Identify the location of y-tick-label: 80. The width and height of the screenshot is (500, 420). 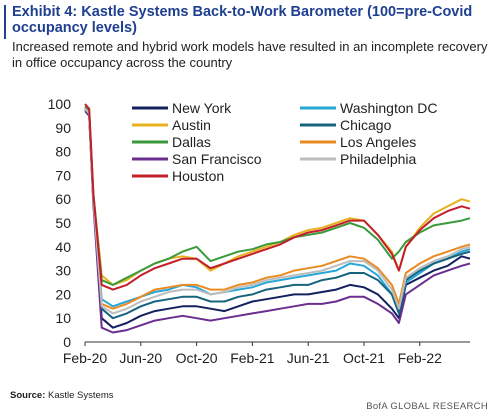
(63, 152).